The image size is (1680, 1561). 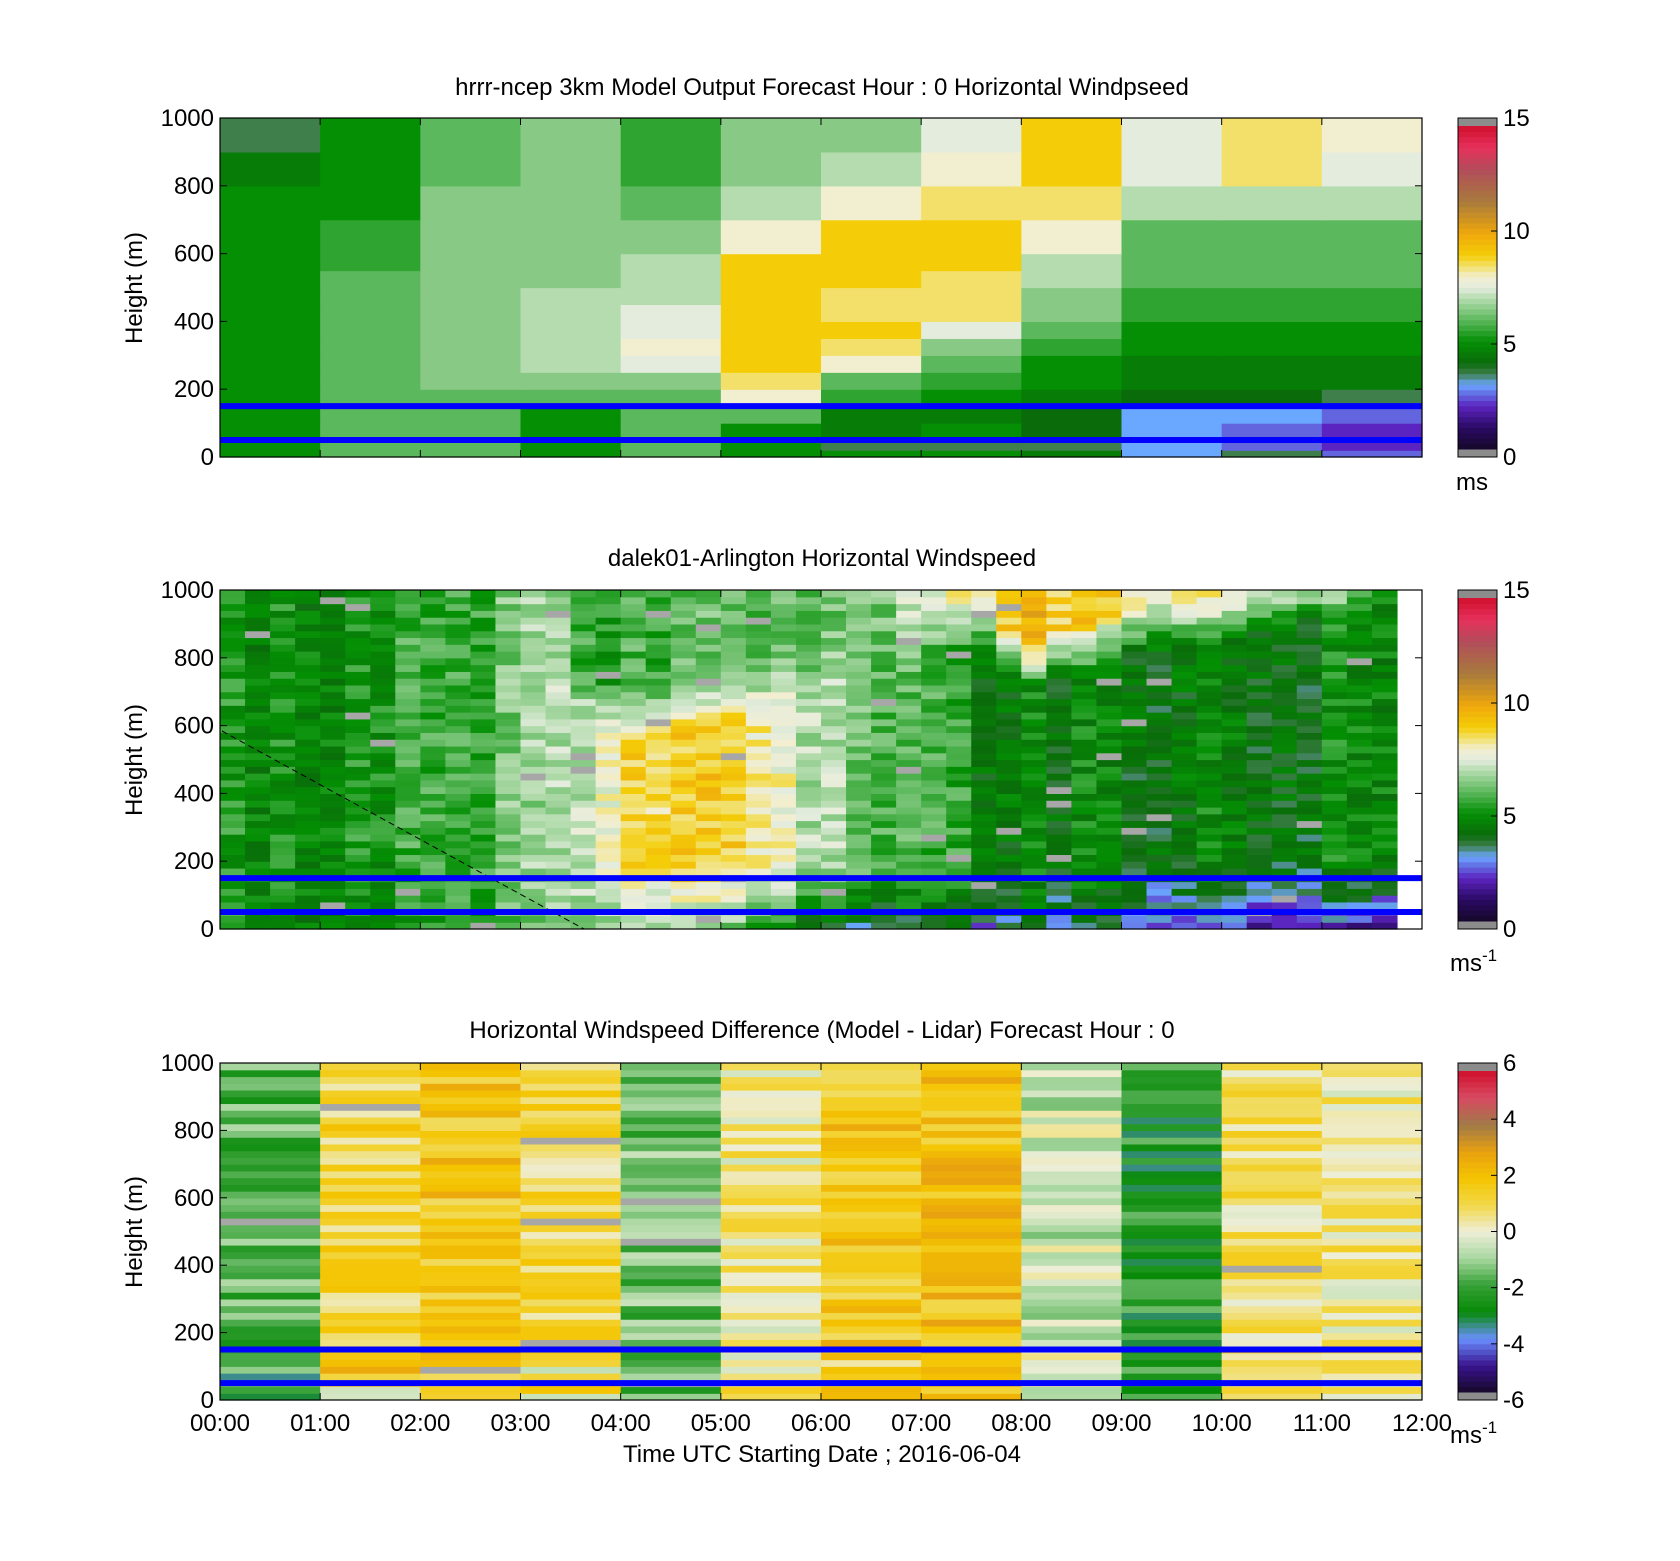 What do you see at coordinates (194, 726) in the screenshot?
I see `y-tick-label: 600` at bounding box center [194, 726].